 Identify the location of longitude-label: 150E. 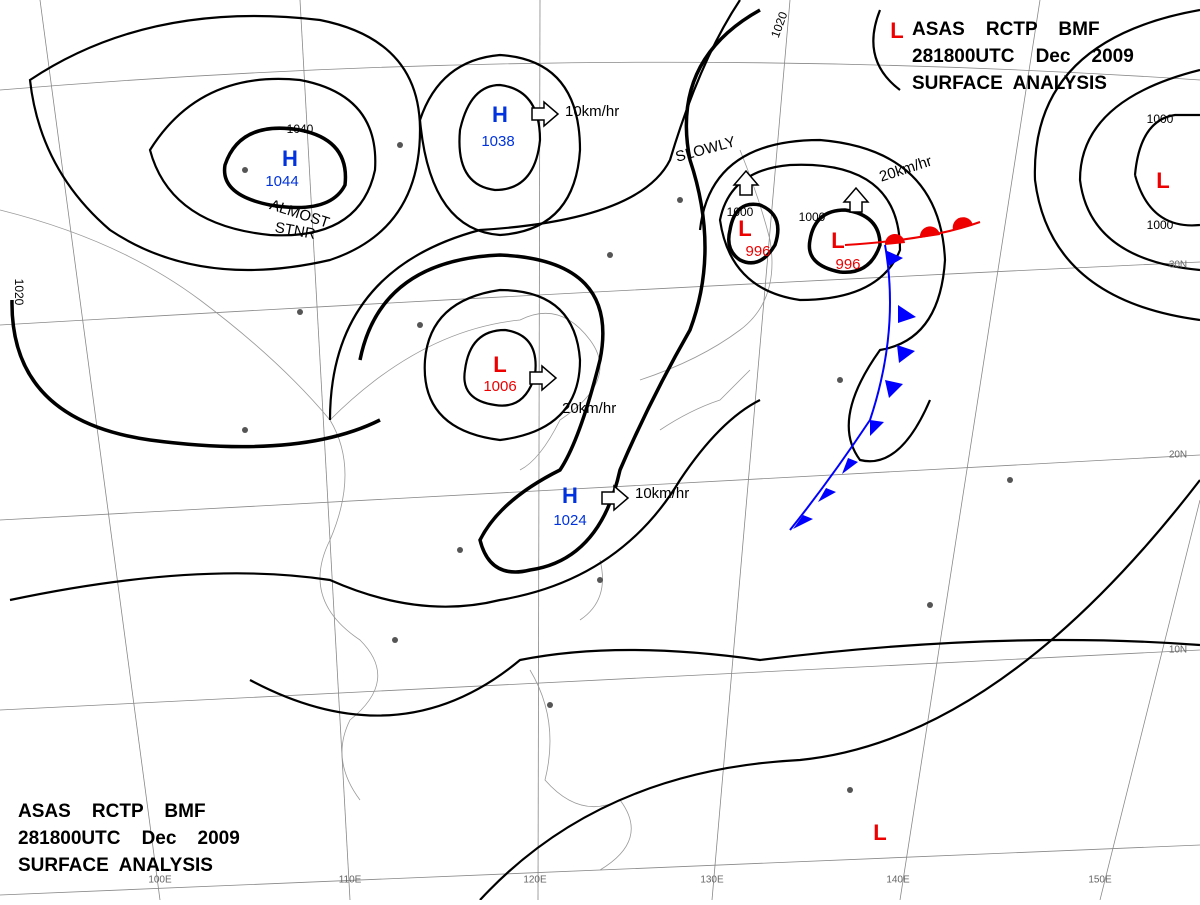
(1100, 880).